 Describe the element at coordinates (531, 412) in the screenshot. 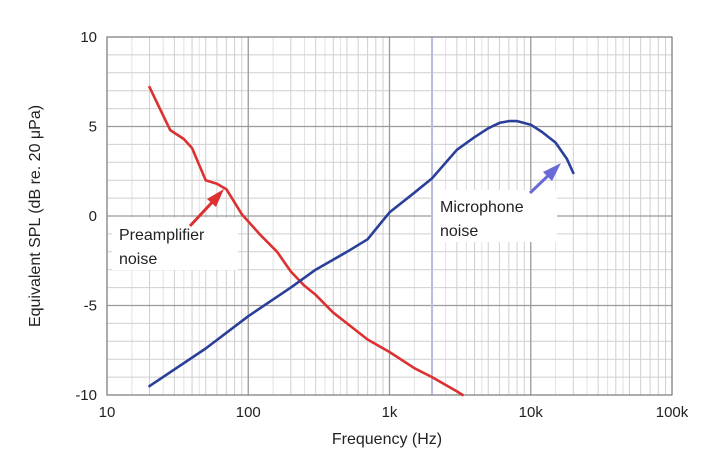

I see `x-tick-label: 10k` at that location.